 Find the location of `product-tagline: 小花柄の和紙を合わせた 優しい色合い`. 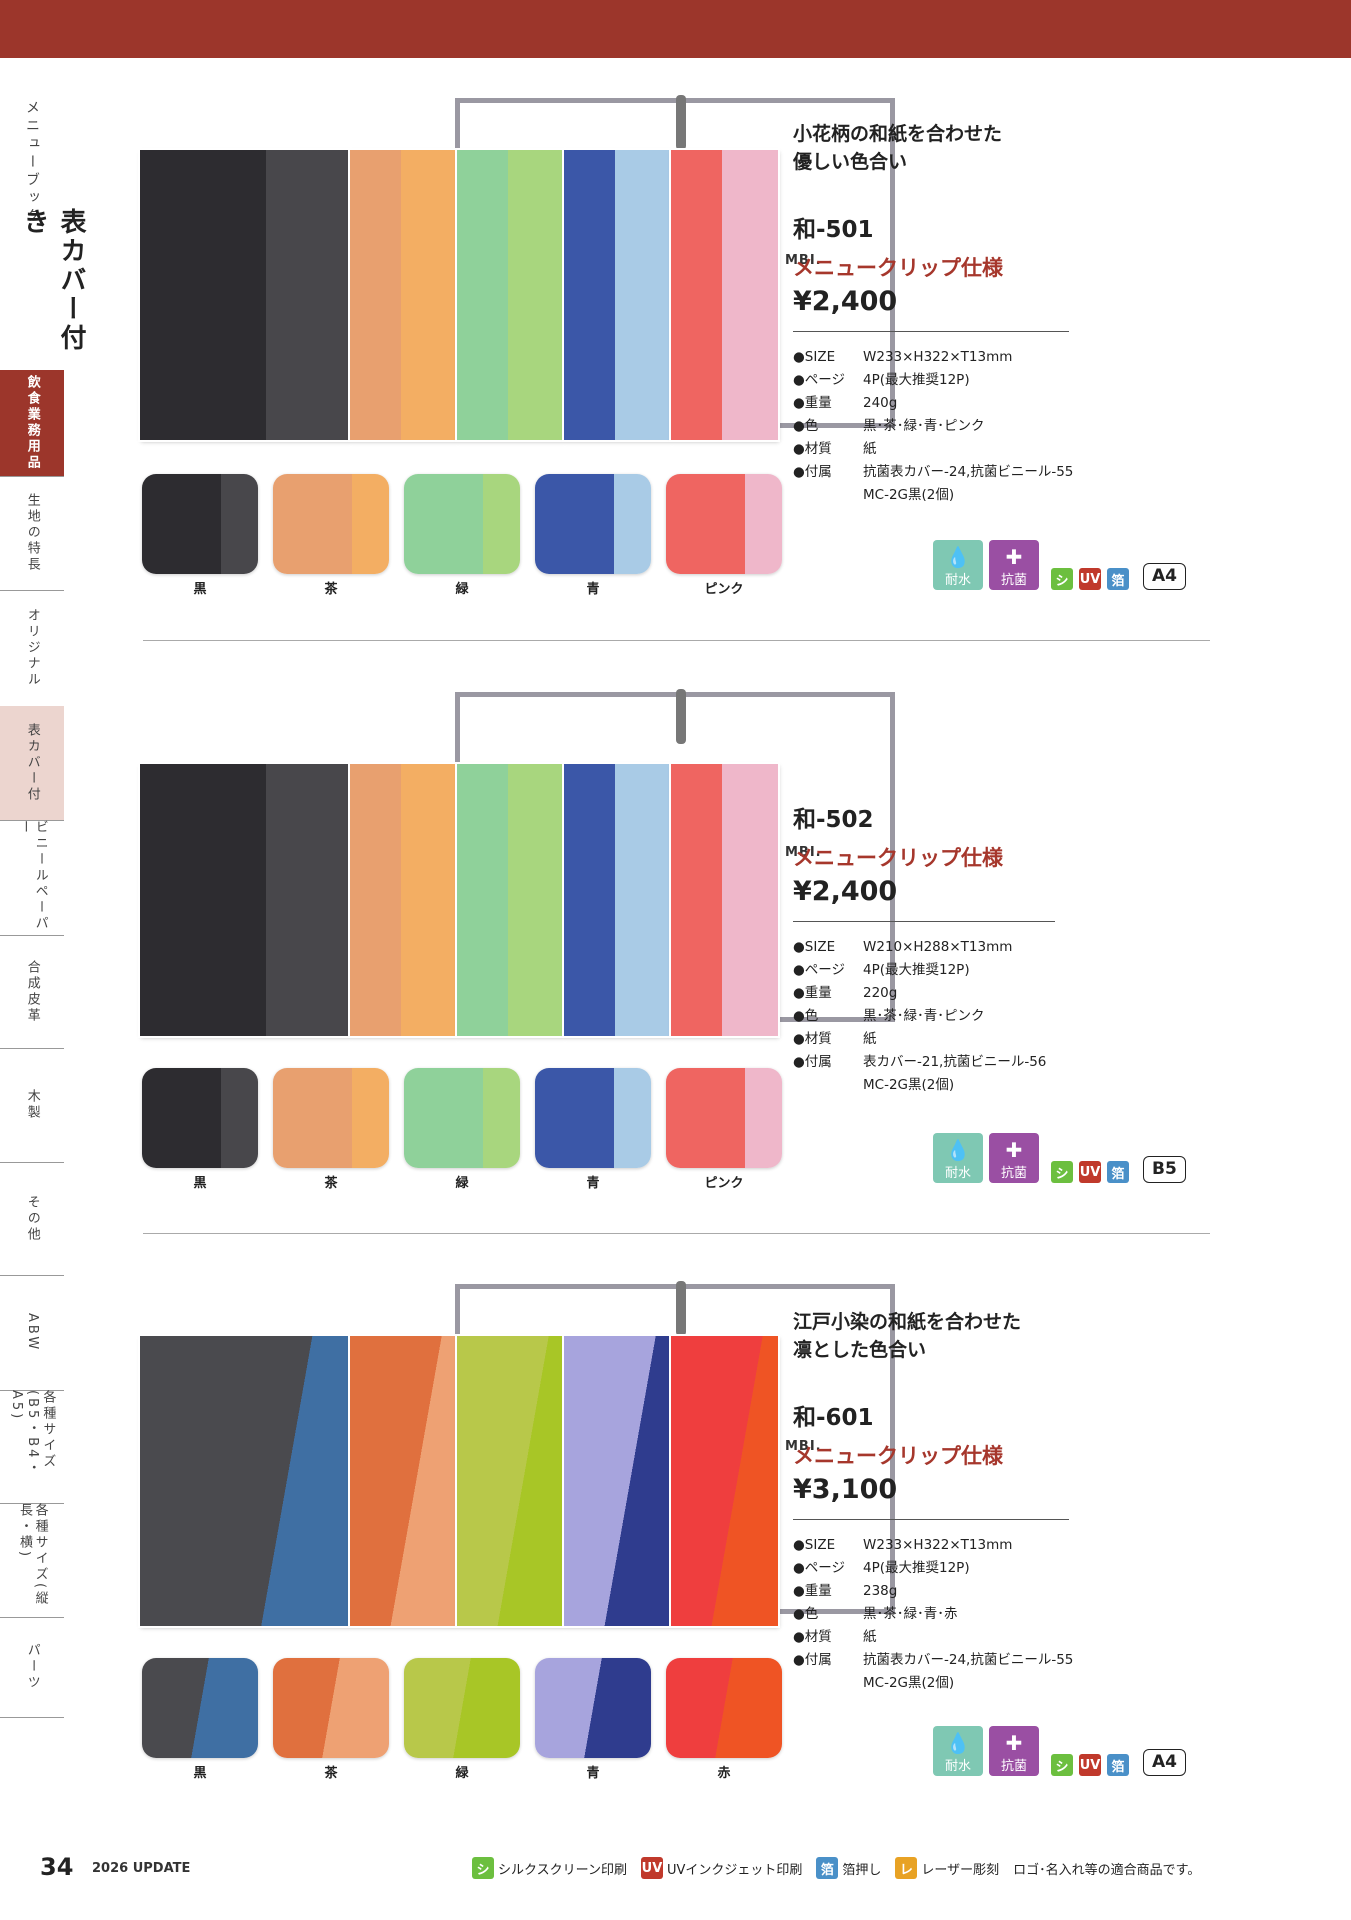

product-tagline: 小花柄の和紙を合わせた 優しい色合い is located at coordinates (943, 148).